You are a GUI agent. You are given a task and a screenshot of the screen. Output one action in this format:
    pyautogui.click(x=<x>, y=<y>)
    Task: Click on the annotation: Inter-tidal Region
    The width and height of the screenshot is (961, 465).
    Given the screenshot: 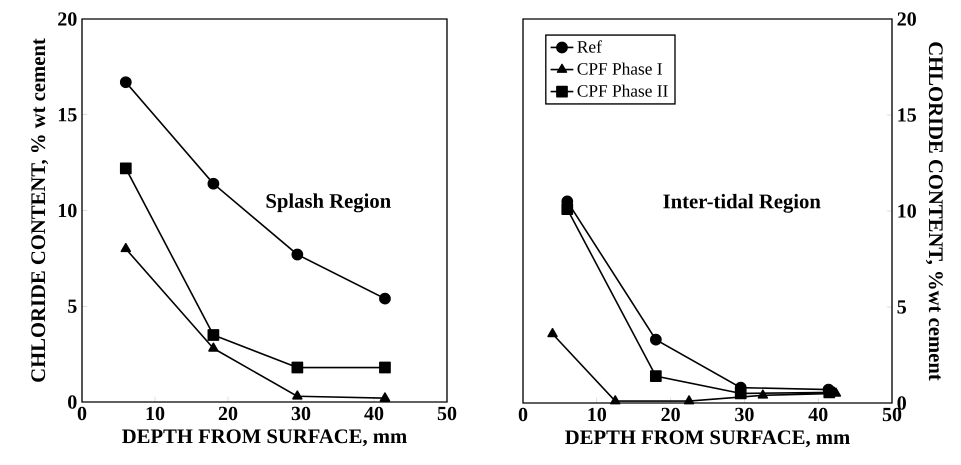 What is the action you would take?
    pyautogui.click(x=742, y=203)
    